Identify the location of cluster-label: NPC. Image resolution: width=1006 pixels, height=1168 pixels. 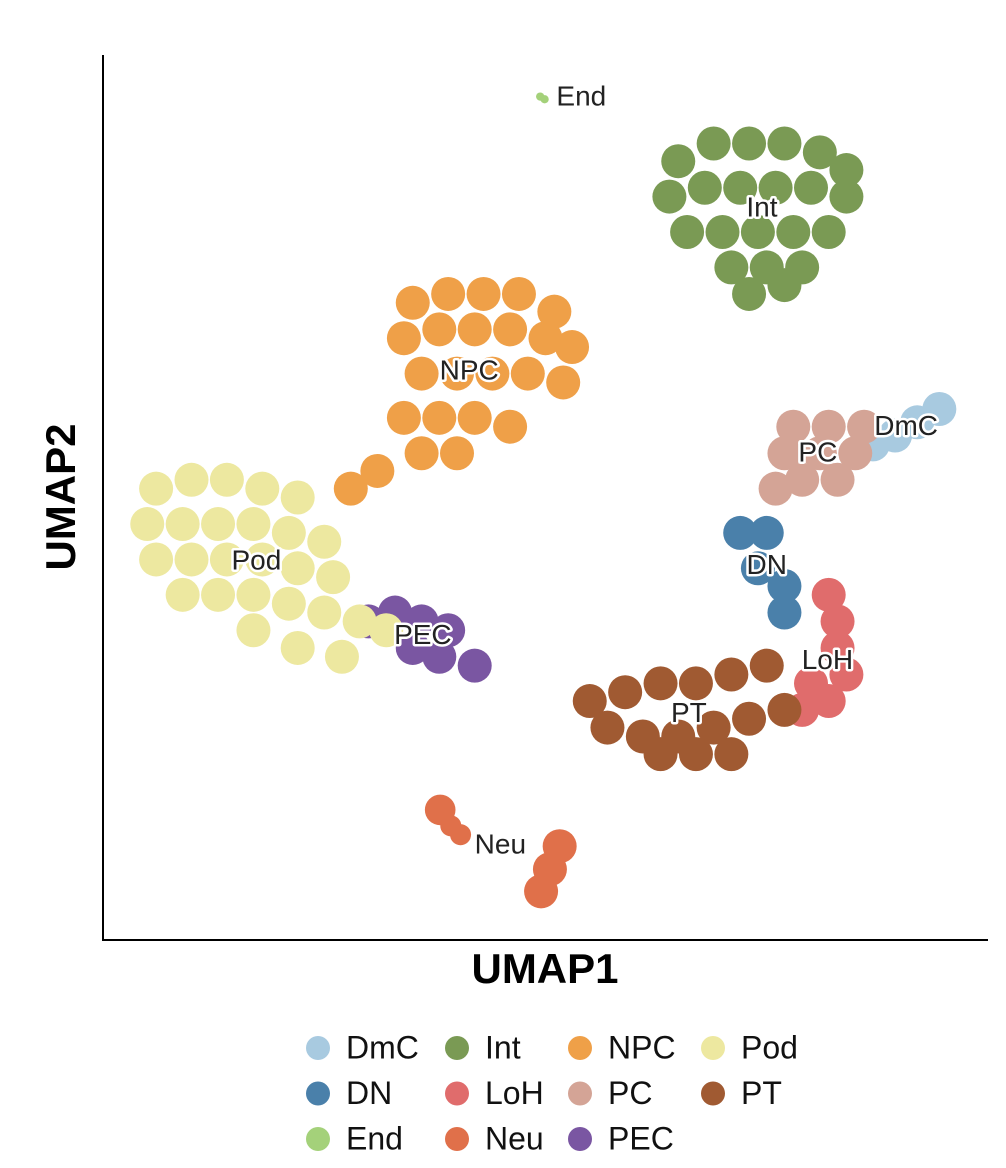
(469, 370).